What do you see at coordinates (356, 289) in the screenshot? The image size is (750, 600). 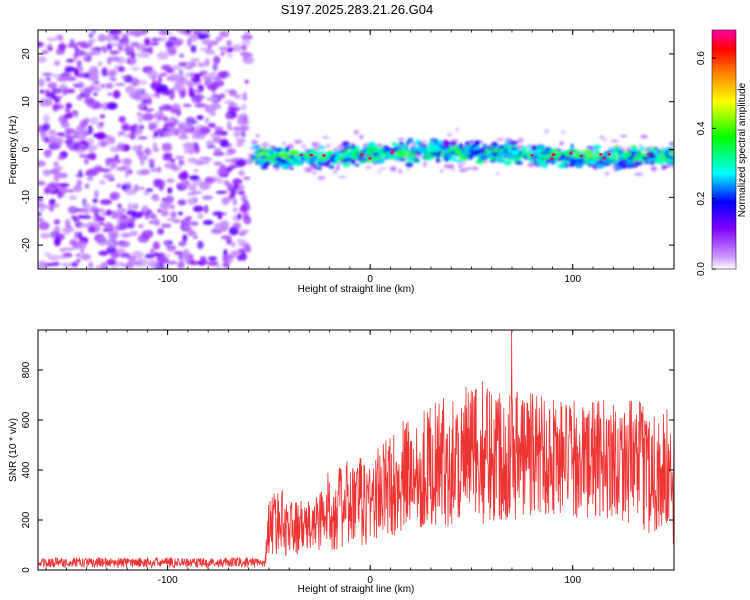 I see `spectrogram-x-label: Height of straight line (km)` at bounding box center [356, 289].